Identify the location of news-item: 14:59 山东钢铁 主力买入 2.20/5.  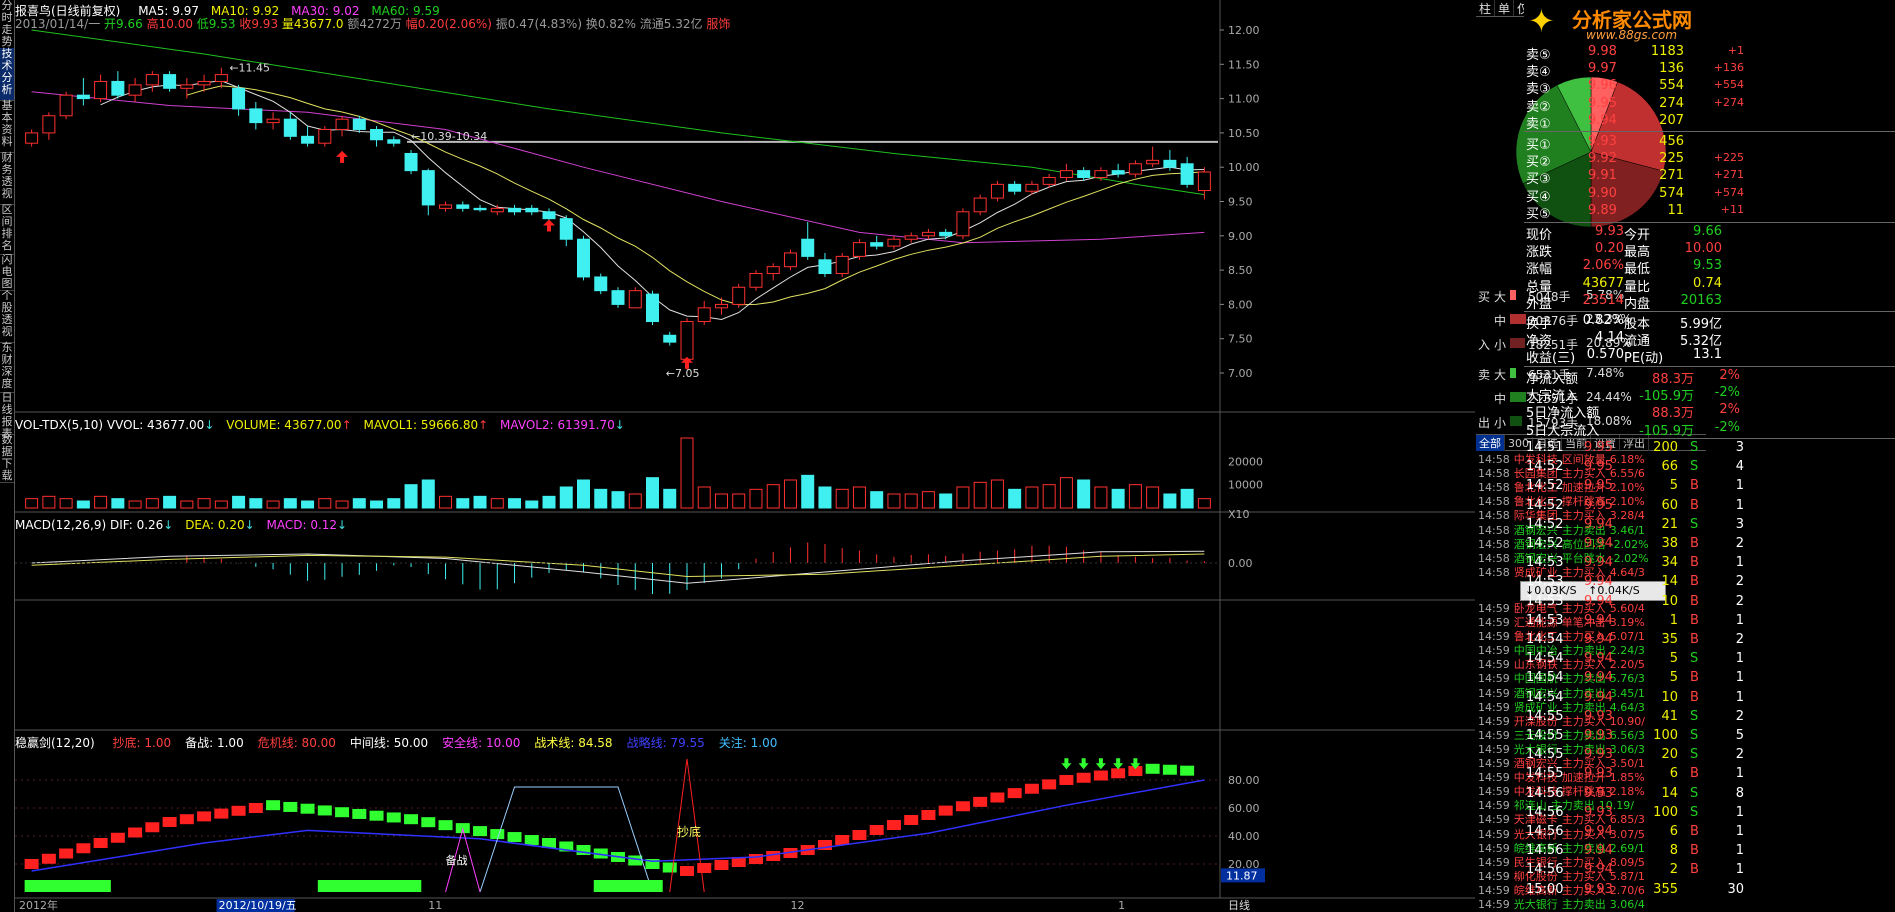
(1563, 664).